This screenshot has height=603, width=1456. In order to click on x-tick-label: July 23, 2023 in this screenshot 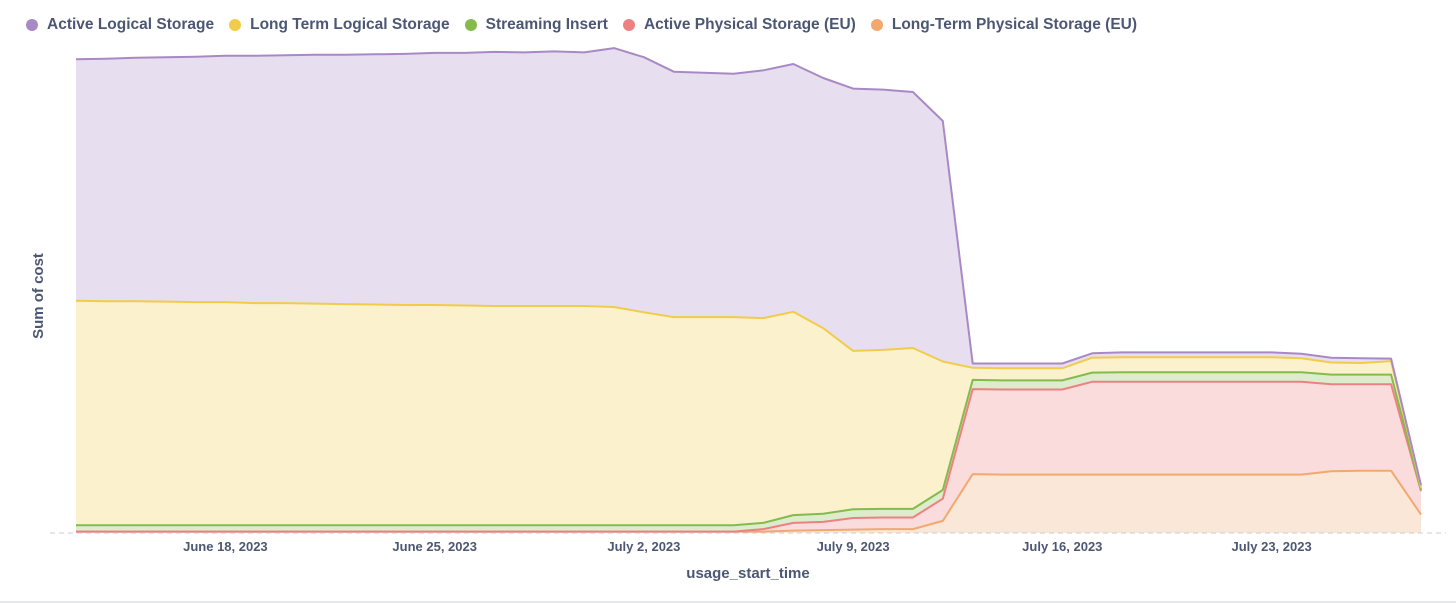, I will do `click(1271, 546)`.